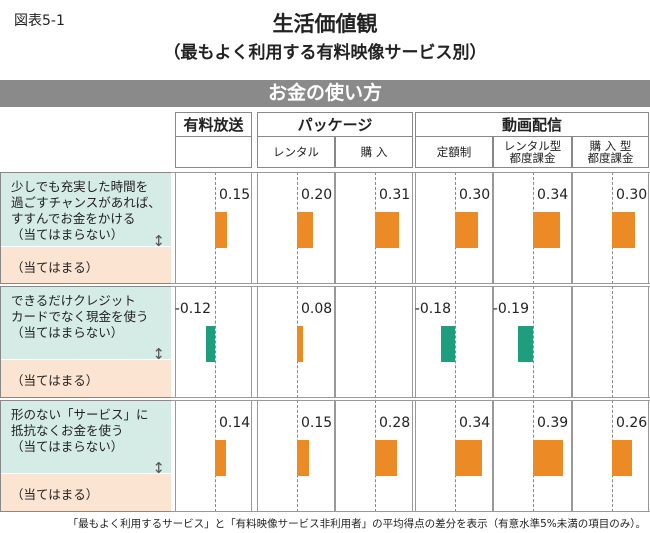 Image resolution: width=650 pixels, height=533 pixels. I want to click on chart-cell: 0.20, so click(296, 228).